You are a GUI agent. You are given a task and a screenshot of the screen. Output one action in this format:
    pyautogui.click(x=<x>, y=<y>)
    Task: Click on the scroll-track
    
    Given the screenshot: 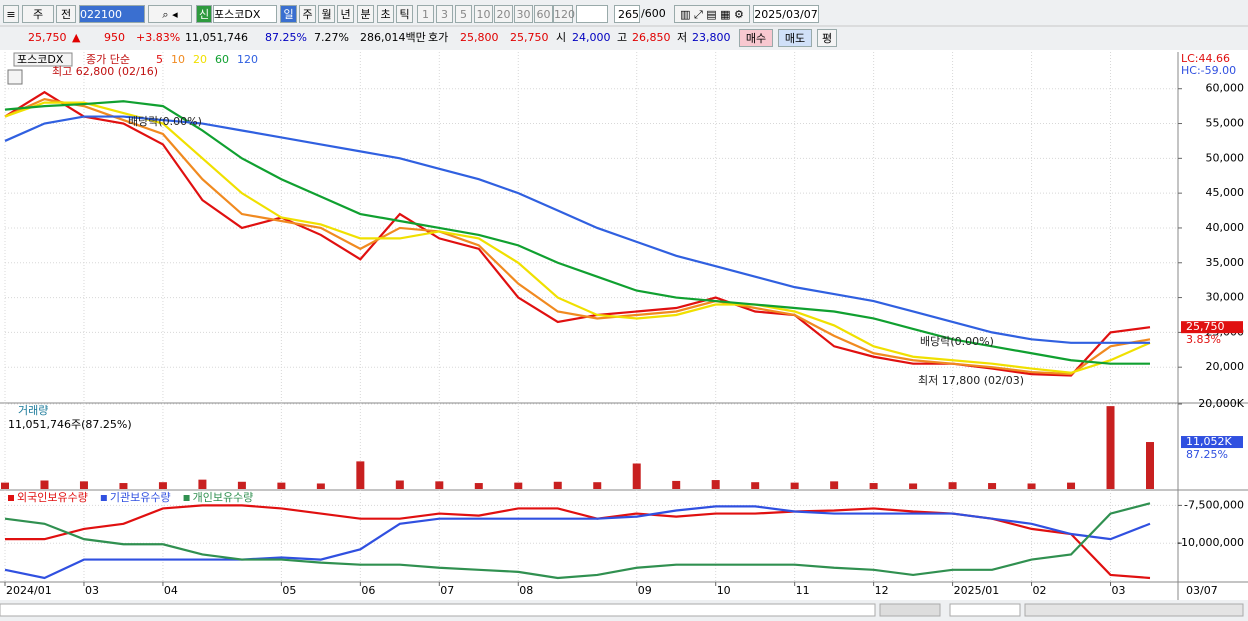 What is the action you would take?
    pyautogui.click(x=438, y=610)
    